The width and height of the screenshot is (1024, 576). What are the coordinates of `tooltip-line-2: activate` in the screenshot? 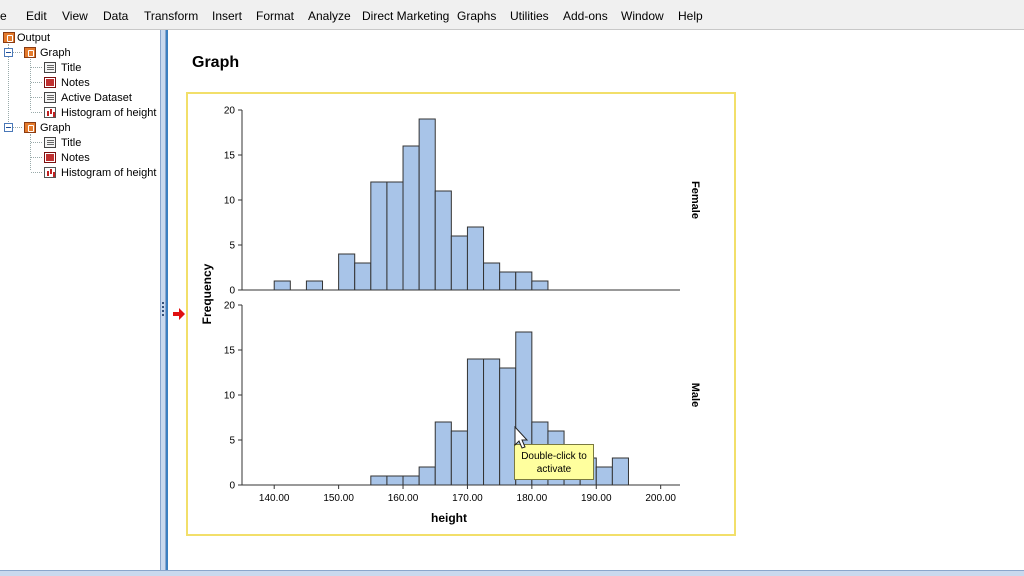 It's located at (554, 469).